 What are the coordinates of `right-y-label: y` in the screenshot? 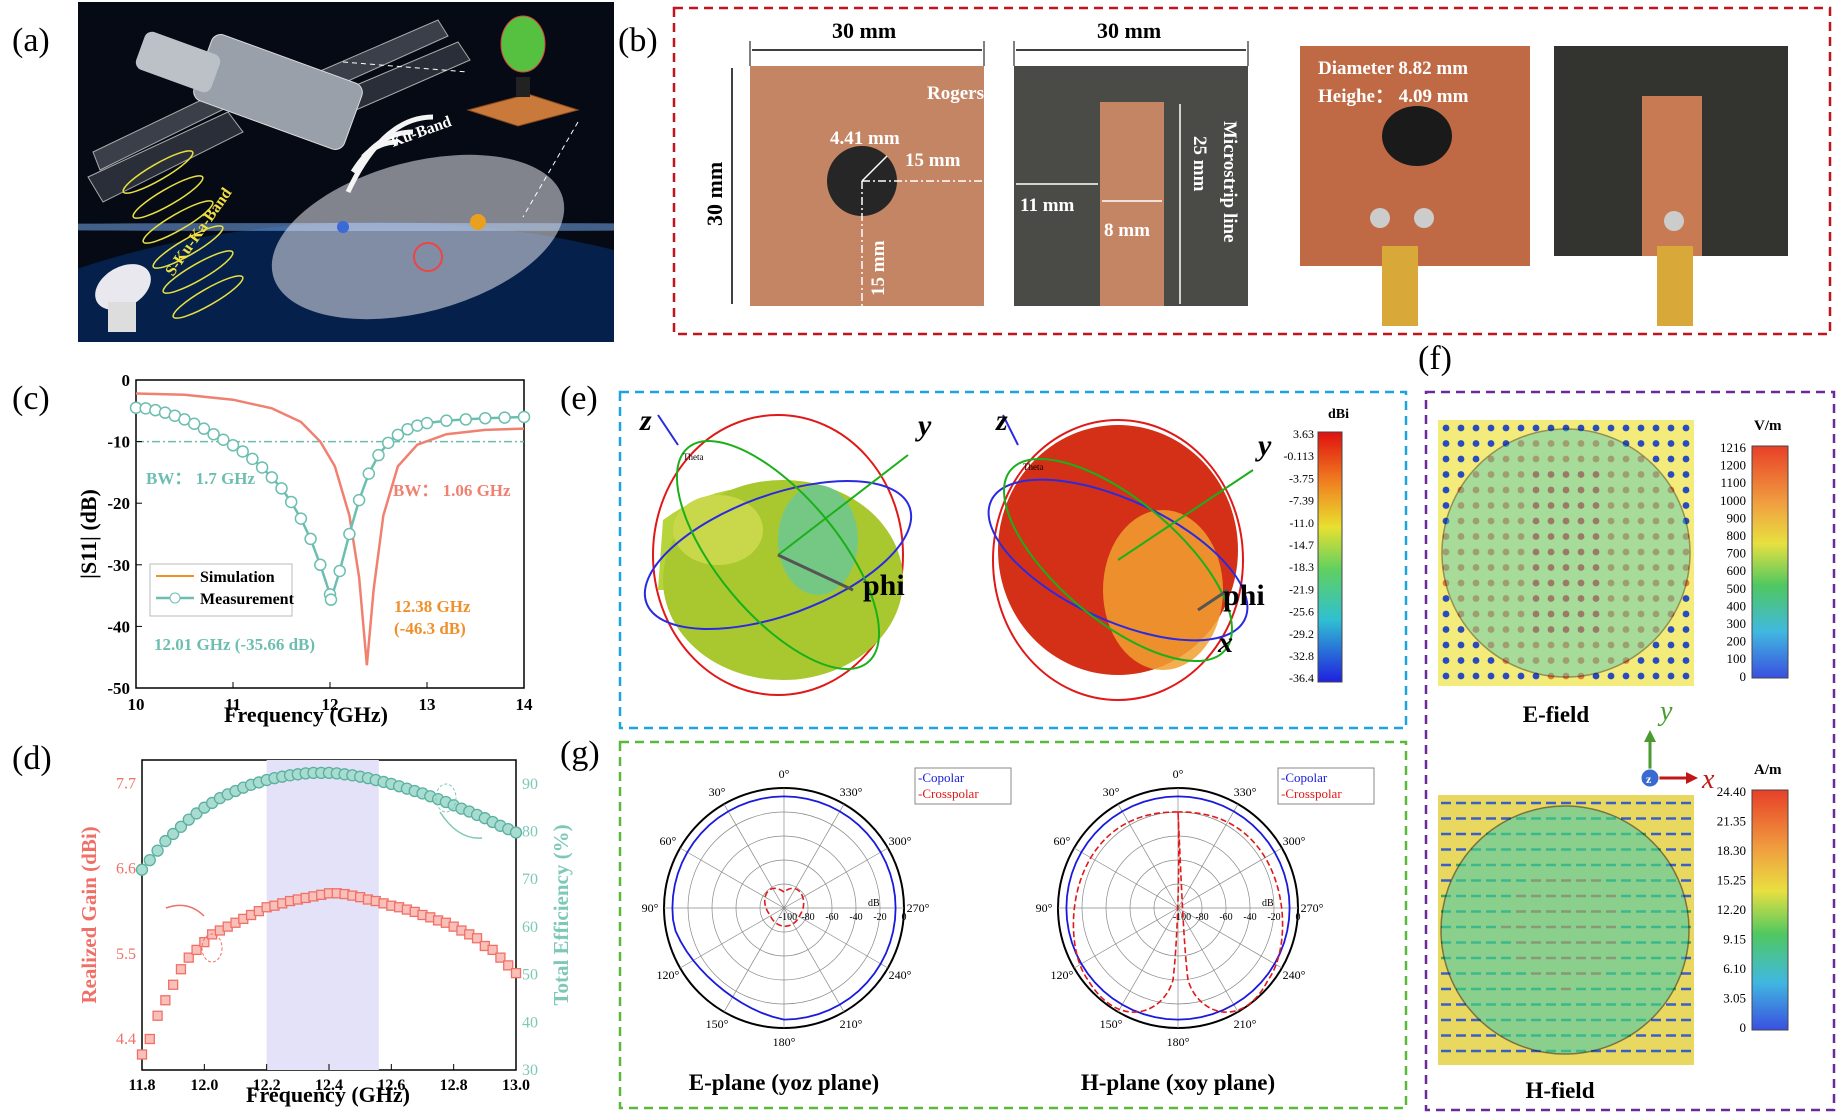 It's located at (1263, 445).